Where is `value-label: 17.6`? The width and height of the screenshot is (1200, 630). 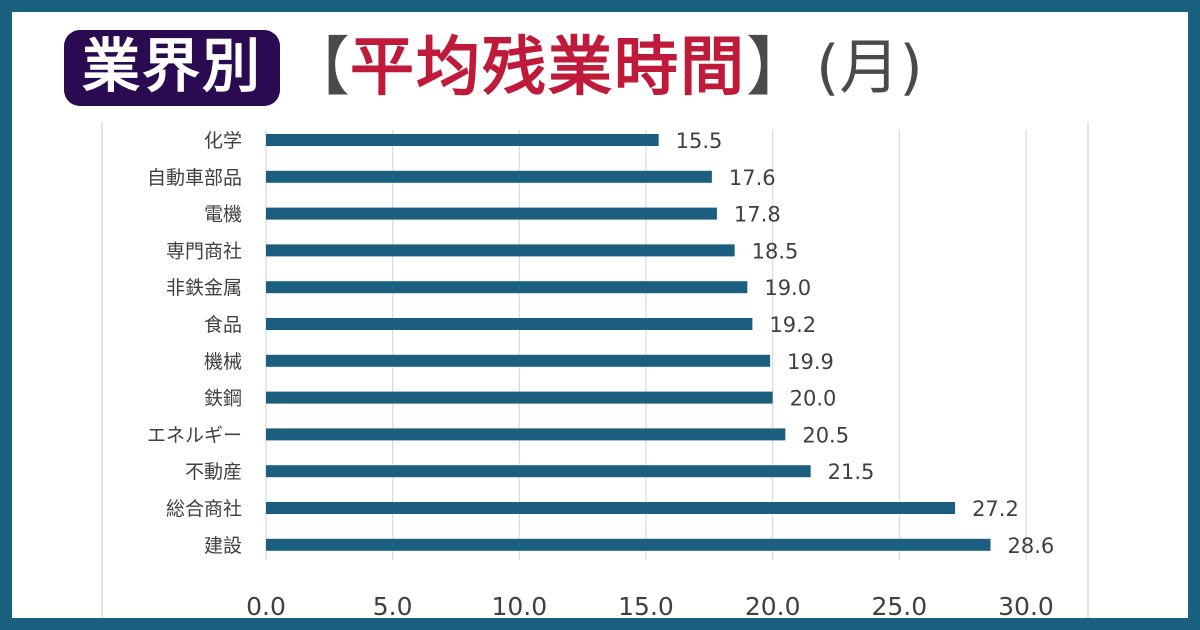
value-label: 17.6 is located at coordinates (752, 178).